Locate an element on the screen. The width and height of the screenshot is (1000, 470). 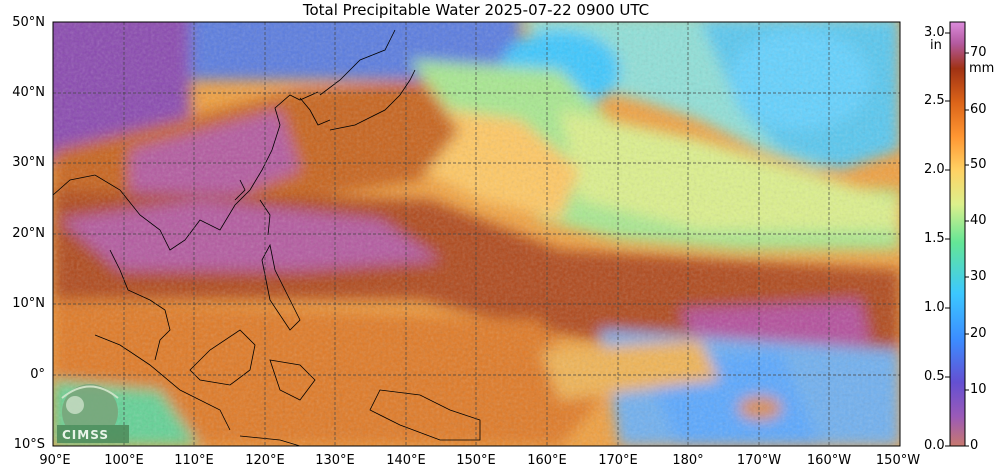
lat-label: 50°N is located at coordinates (28, 22).